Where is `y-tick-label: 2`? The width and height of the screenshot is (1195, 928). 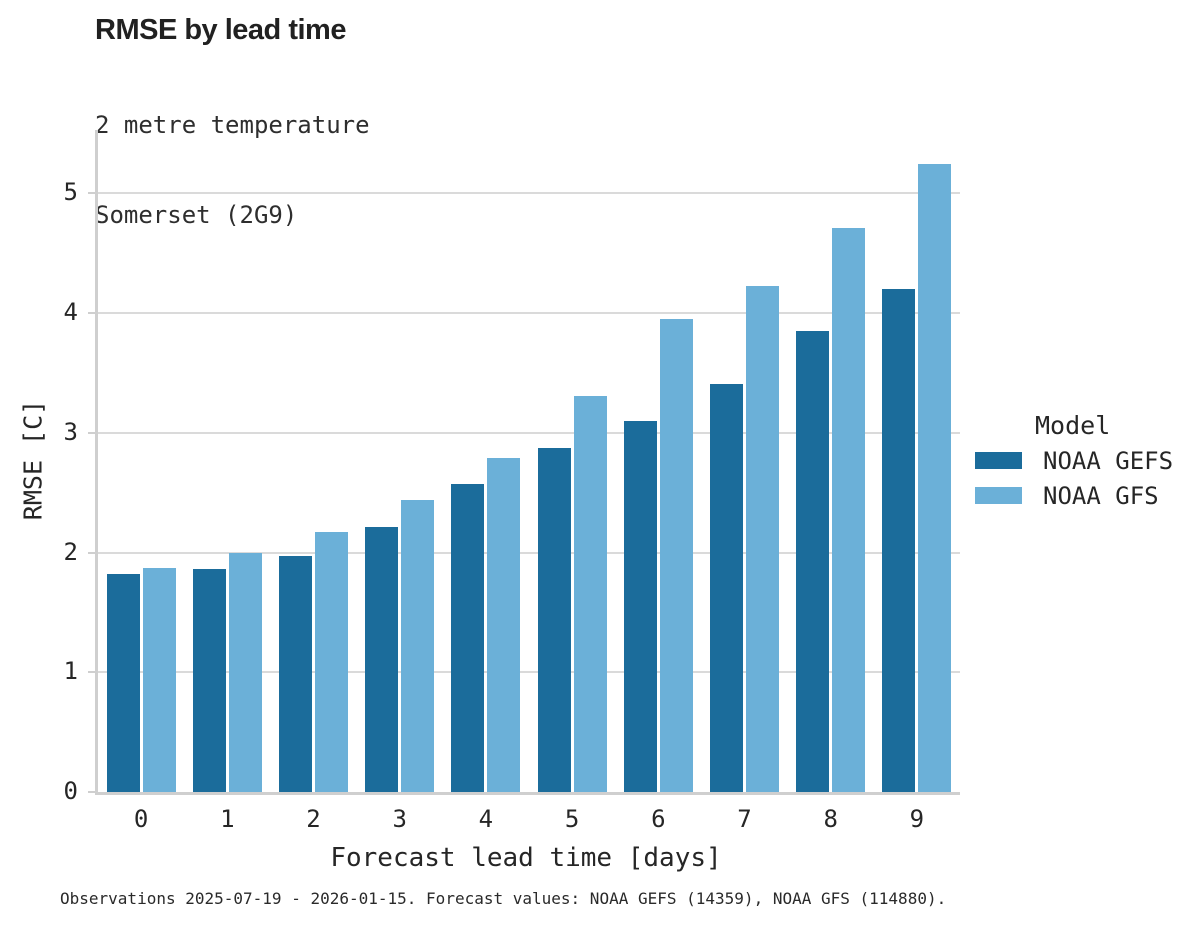
y-tick-label: 2 is located at coordinates (70, 551).